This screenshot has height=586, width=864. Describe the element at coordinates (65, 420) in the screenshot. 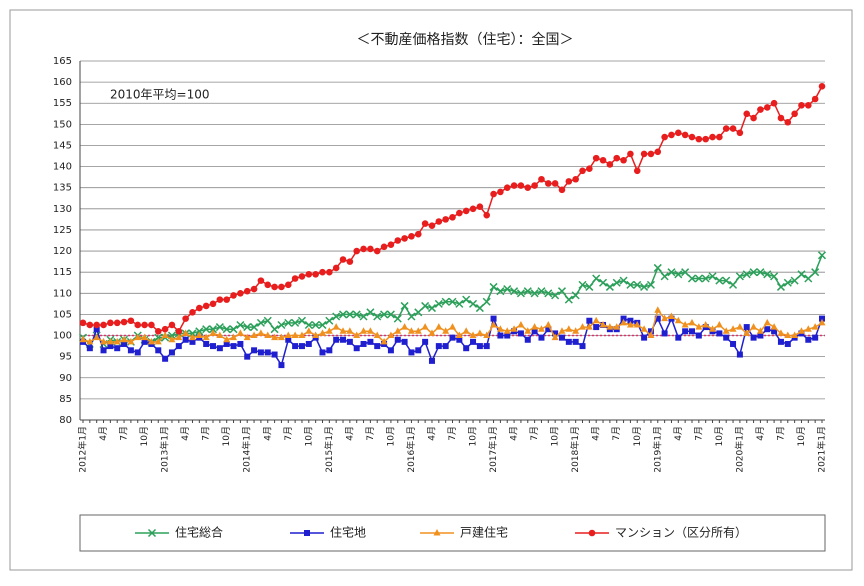

I see `y-tick-label: 80` at that location.